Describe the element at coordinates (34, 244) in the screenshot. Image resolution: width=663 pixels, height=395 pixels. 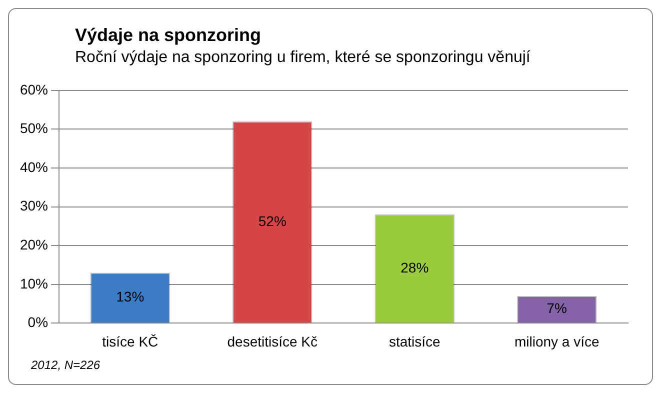
I see `y-tick-label: 20%` at that location.